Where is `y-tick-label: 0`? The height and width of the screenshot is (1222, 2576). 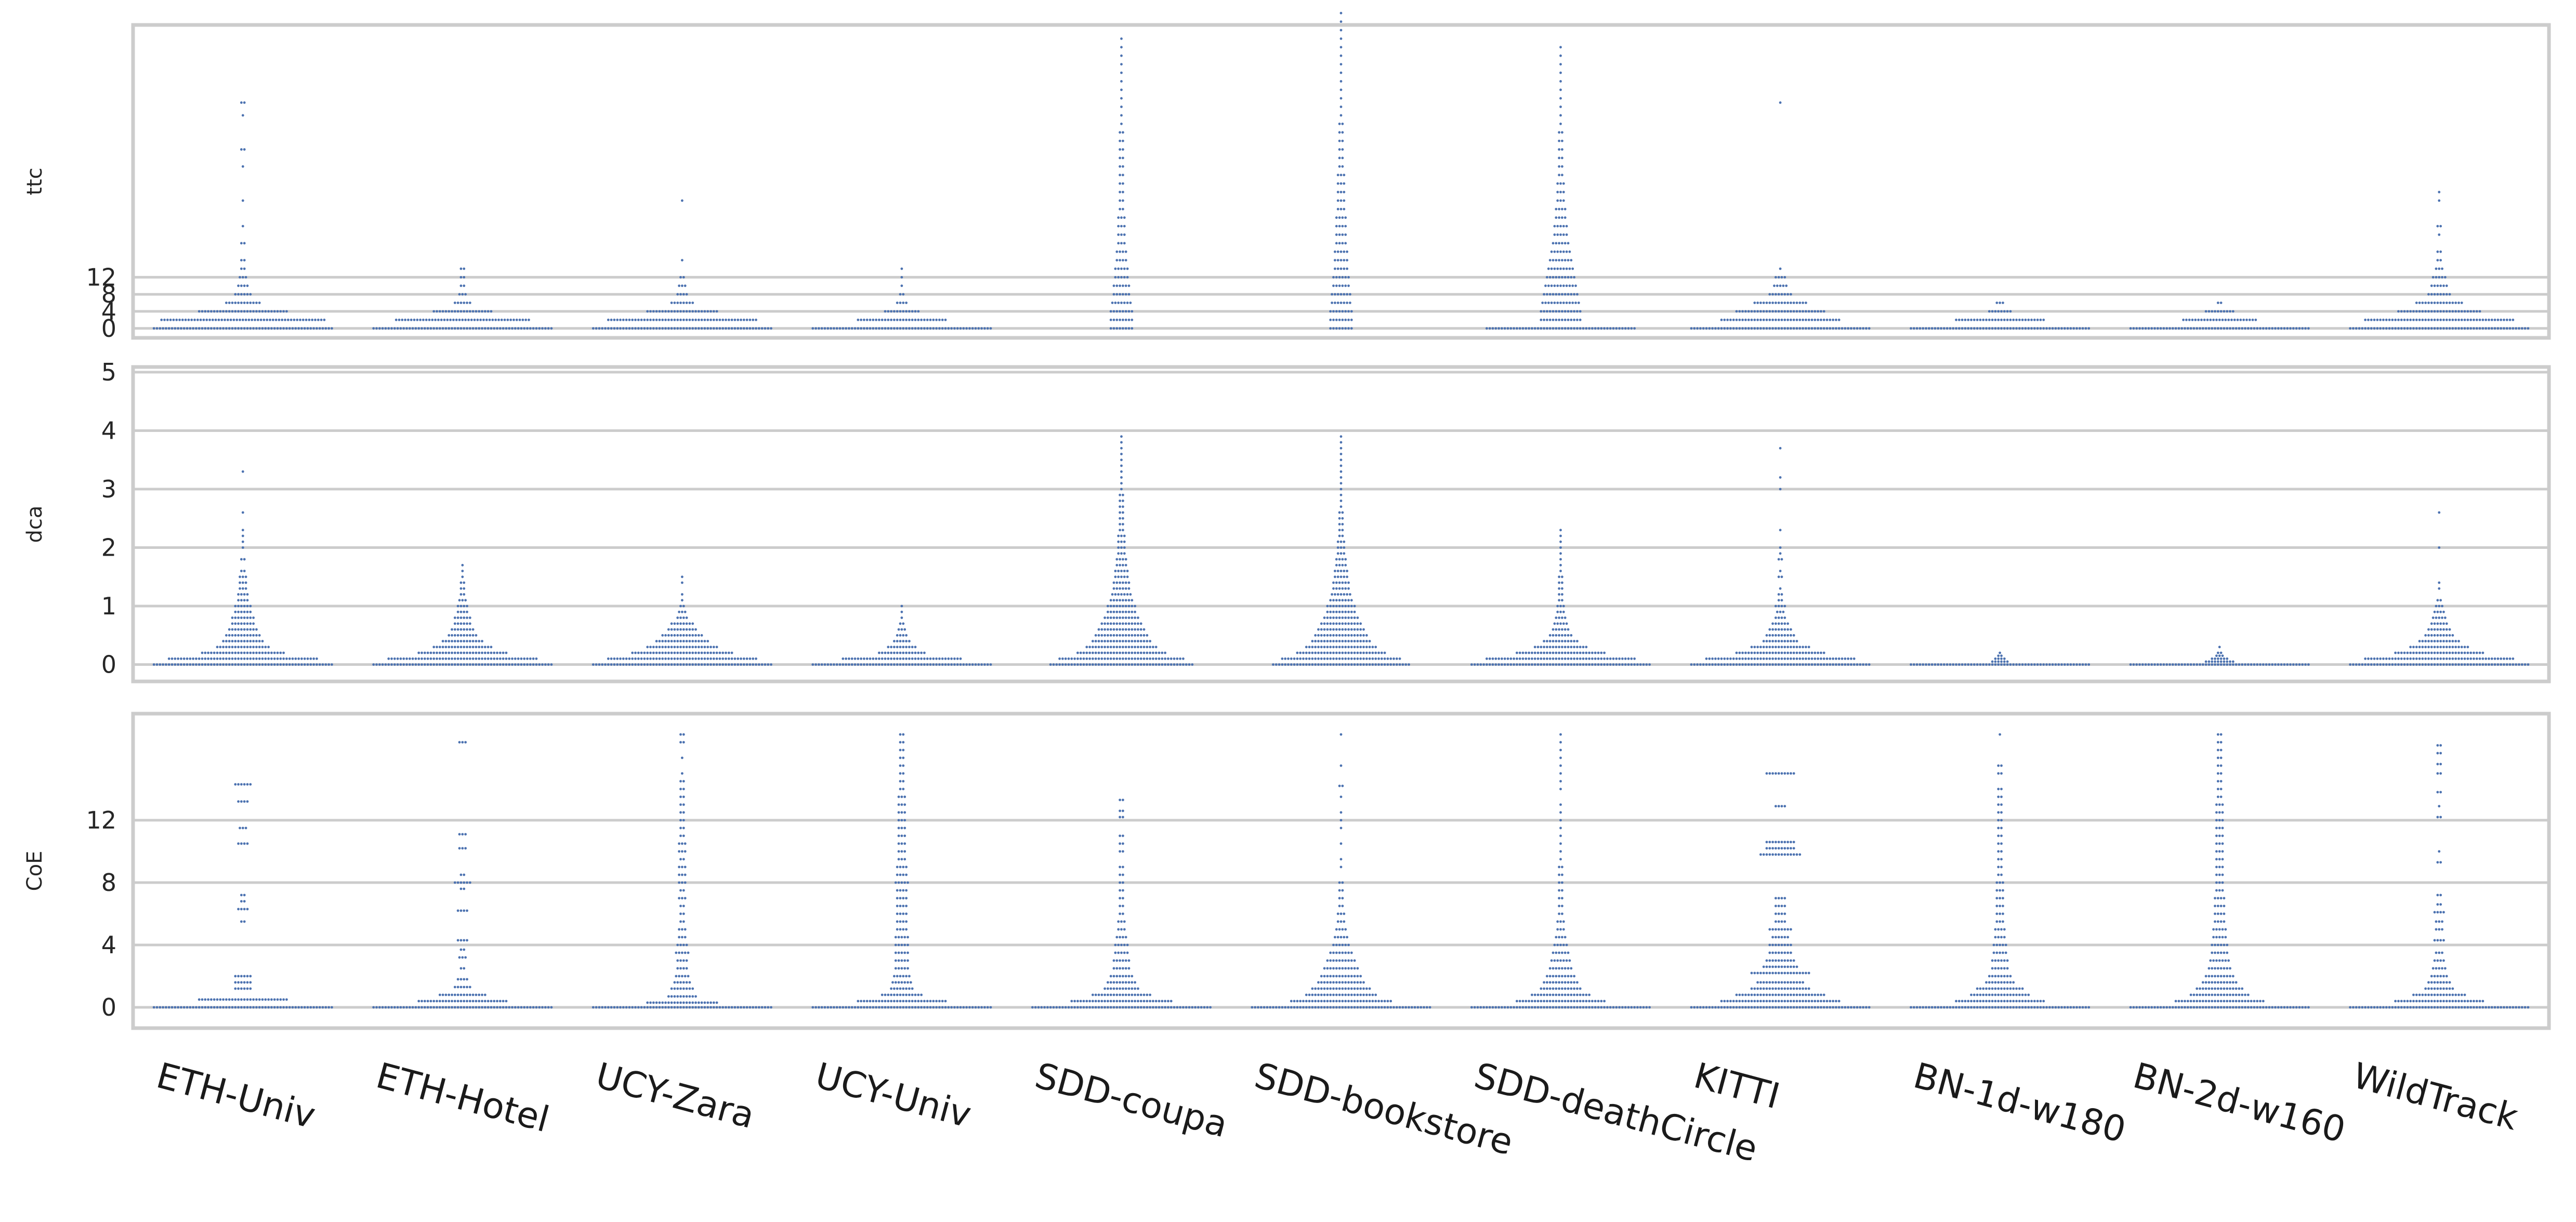
y-tick-label: 0 is located at coordinates (108, 328).